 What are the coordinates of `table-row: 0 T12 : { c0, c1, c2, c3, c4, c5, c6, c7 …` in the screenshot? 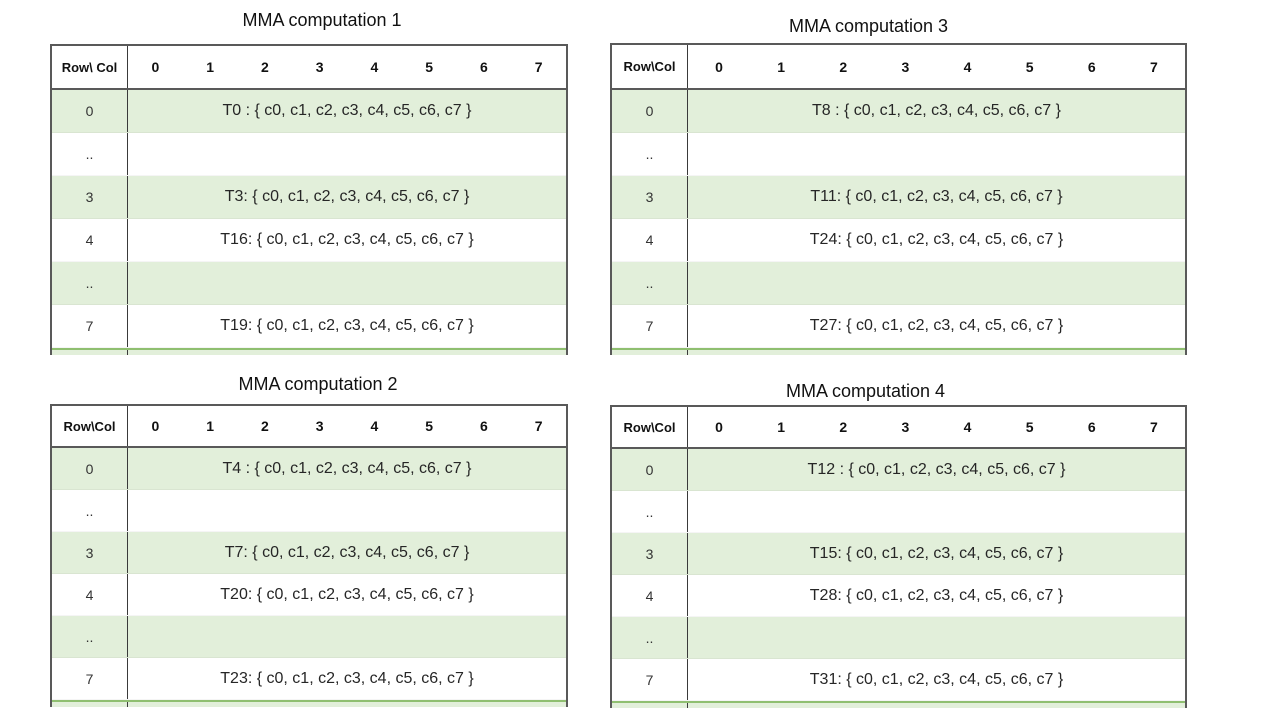 It's located at (898, 470).